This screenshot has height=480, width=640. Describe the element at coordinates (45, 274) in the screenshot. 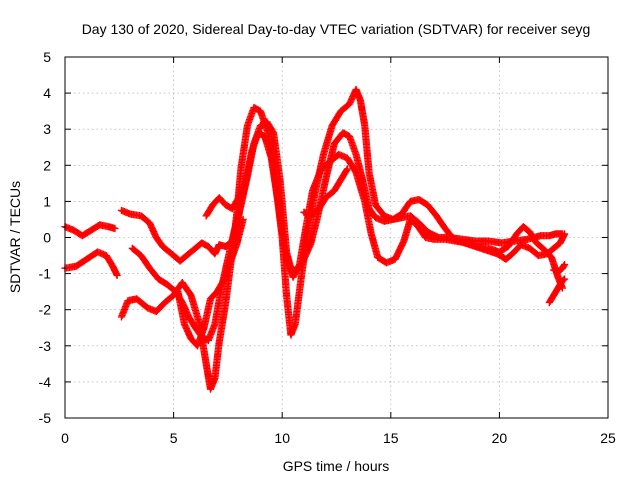

I see `y-tick-label: -1` at that location.